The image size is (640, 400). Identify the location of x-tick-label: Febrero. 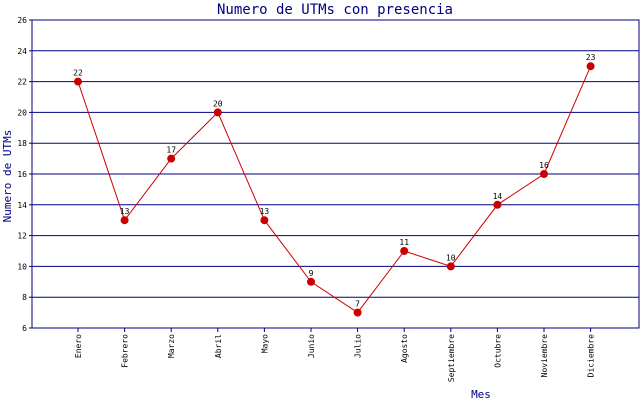
(125, 351).